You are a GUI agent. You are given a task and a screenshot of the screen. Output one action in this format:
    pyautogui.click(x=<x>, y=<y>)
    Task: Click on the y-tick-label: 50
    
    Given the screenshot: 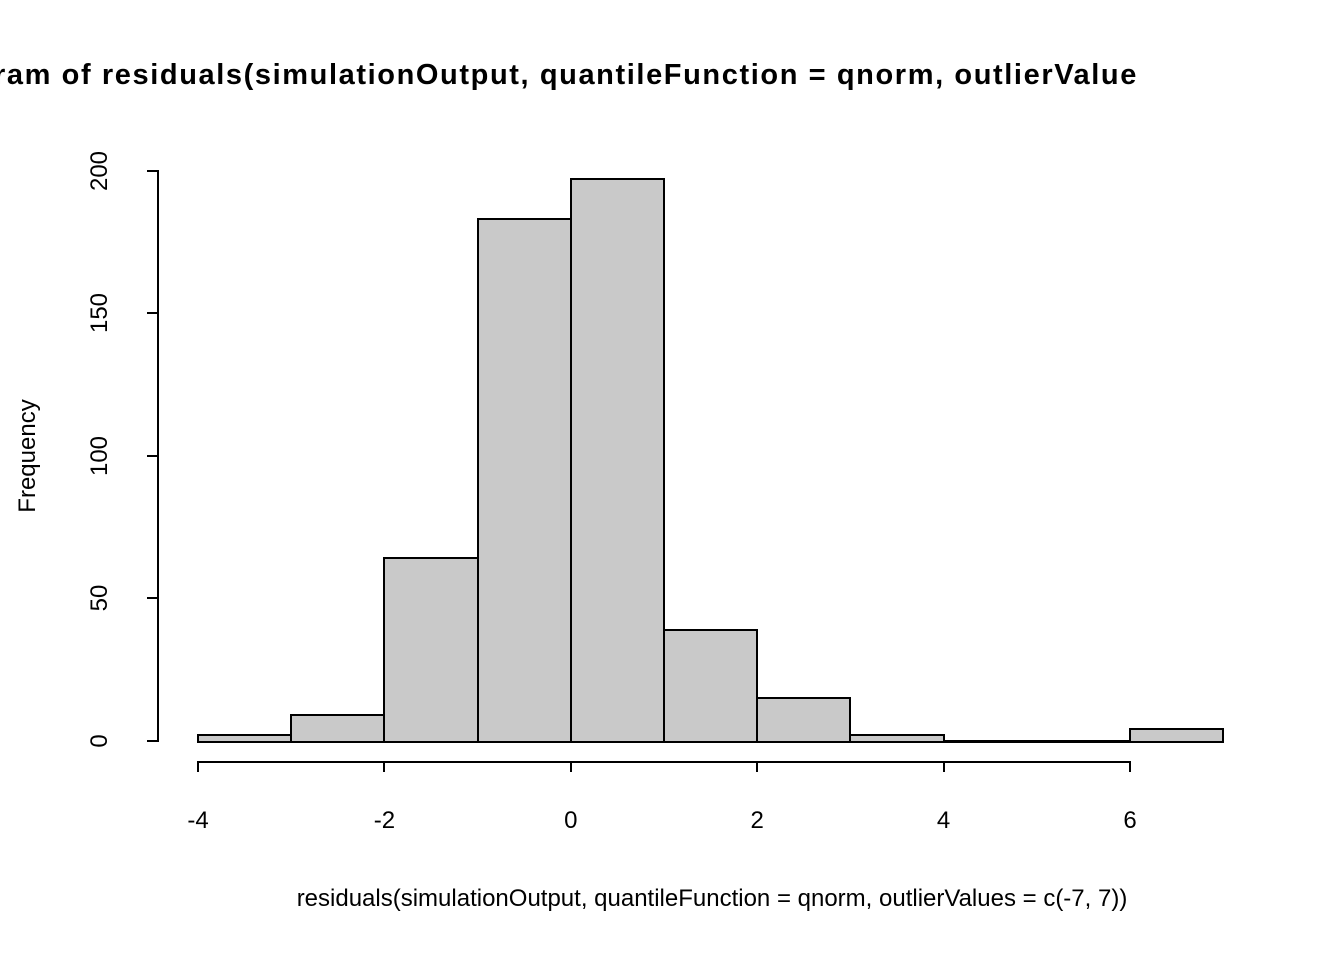 What is the action you would take?
    pyautogui.click(x=99, y=598)
    